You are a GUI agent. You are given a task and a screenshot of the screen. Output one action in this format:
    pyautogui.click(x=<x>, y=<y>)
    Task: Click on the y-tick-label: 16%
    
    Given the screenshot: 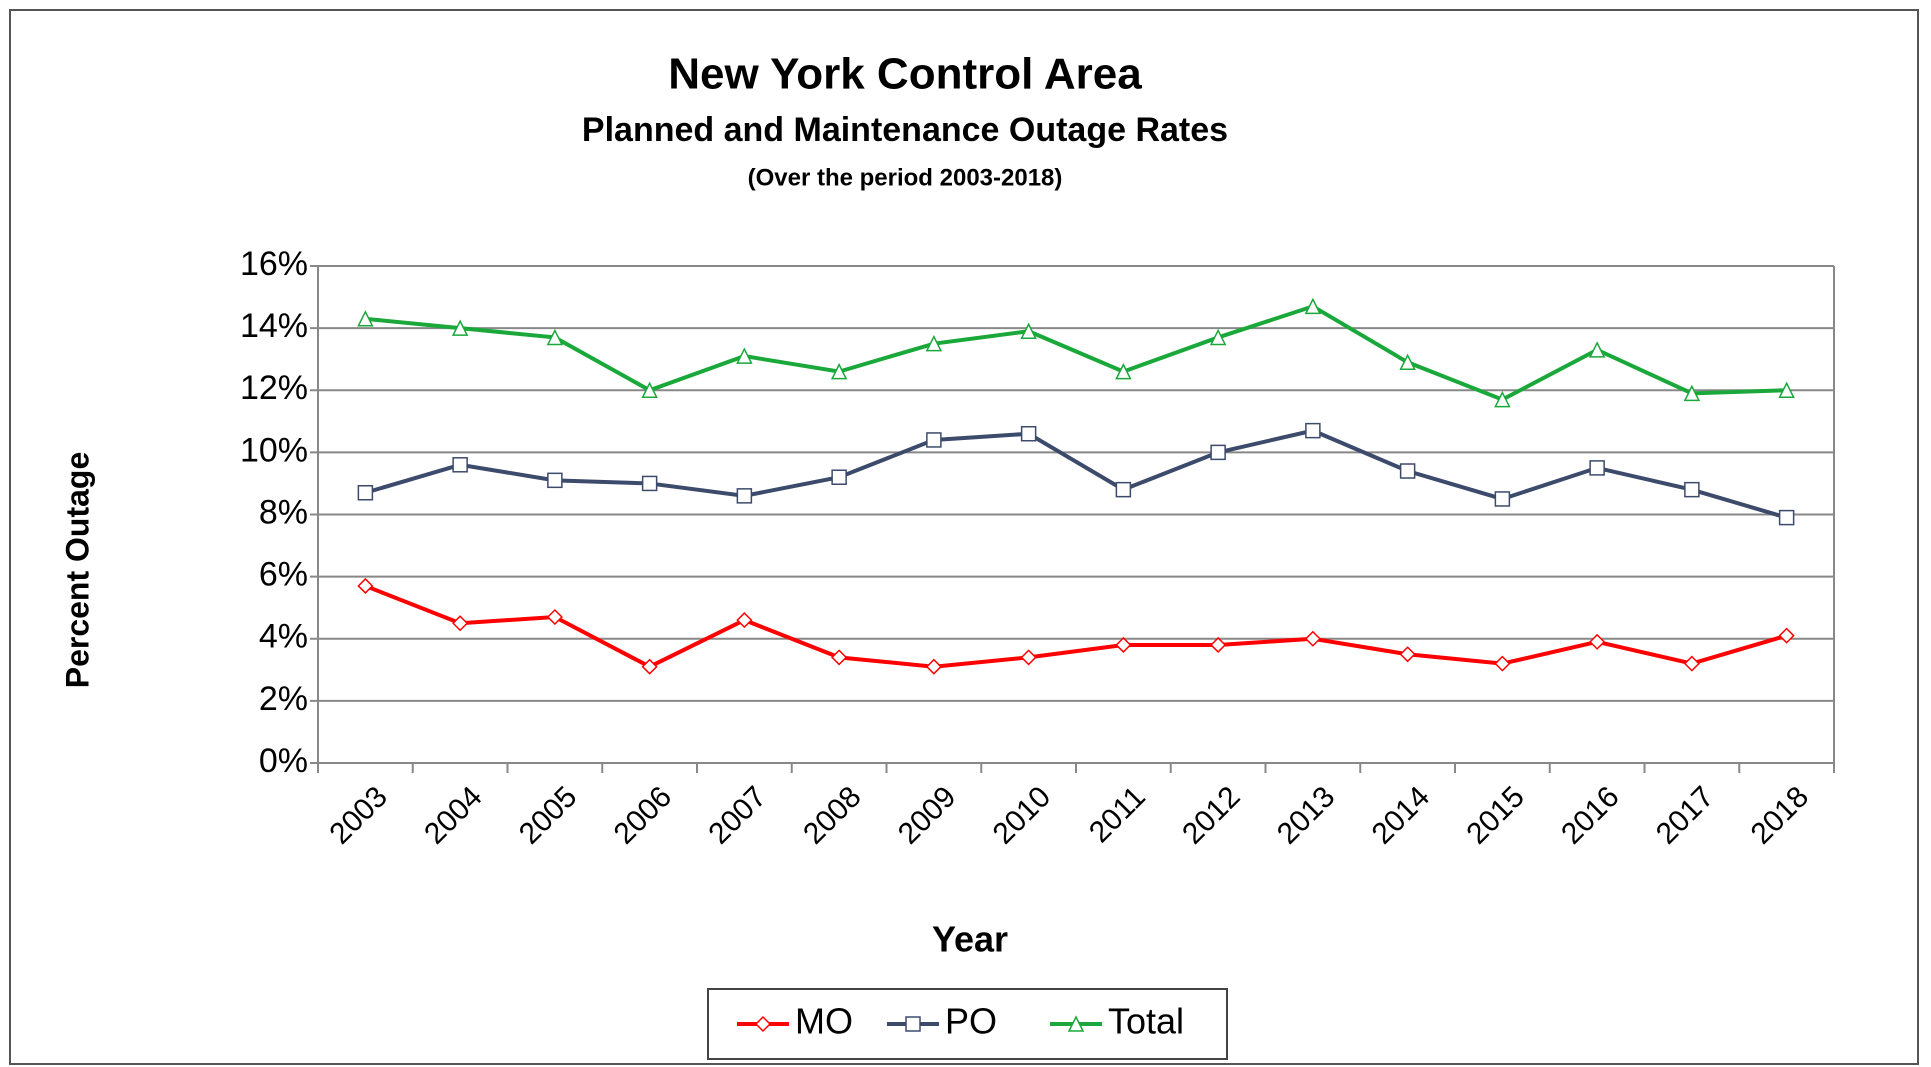 What is the action you would take?
    pyautogui.click(x=274, y=264)
    